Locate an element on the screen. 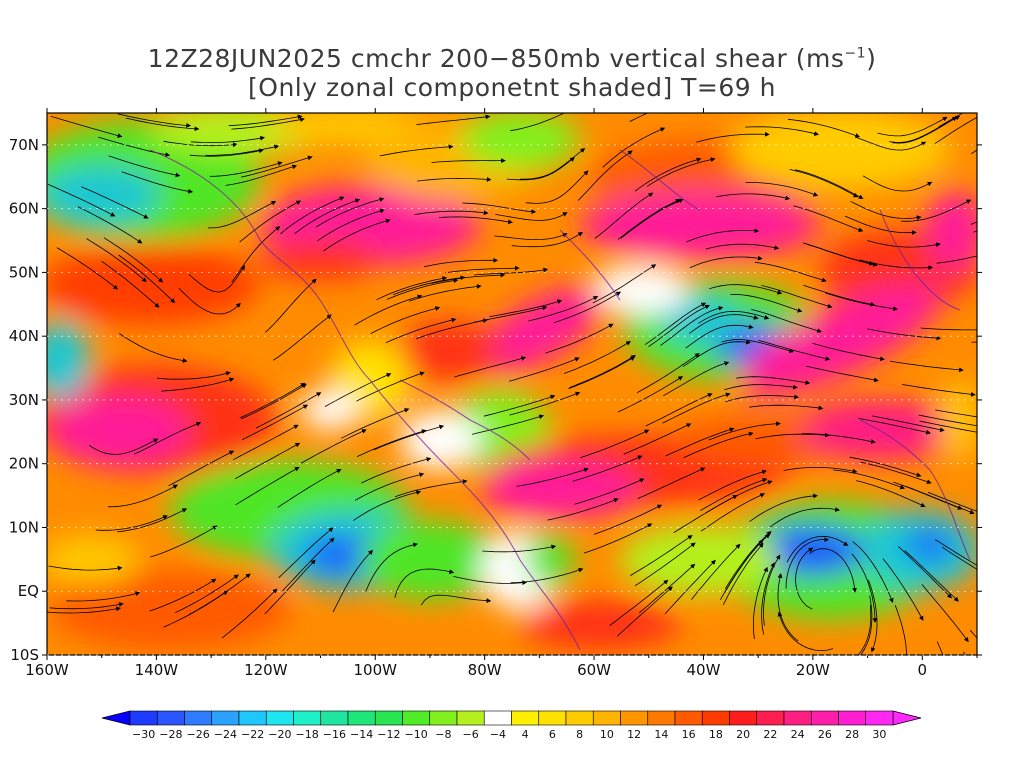  colorbar-label: −22 is located at coordinates (252, 734).